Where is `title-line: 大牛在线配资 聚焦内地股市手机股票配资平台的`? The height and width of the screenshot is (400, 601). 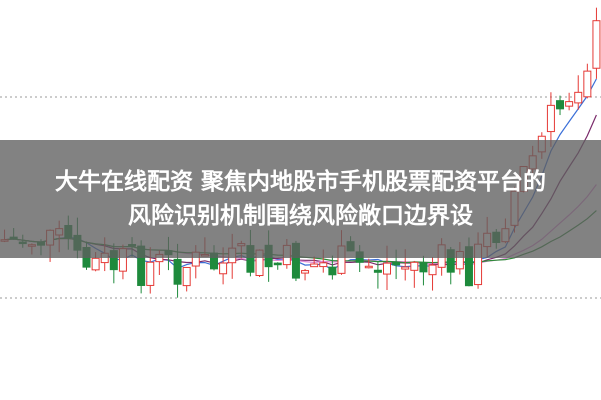
title-line: 大牛在线配资 聚焦内地股市手机股票配资平台的 is located at coordinates (300, 182).